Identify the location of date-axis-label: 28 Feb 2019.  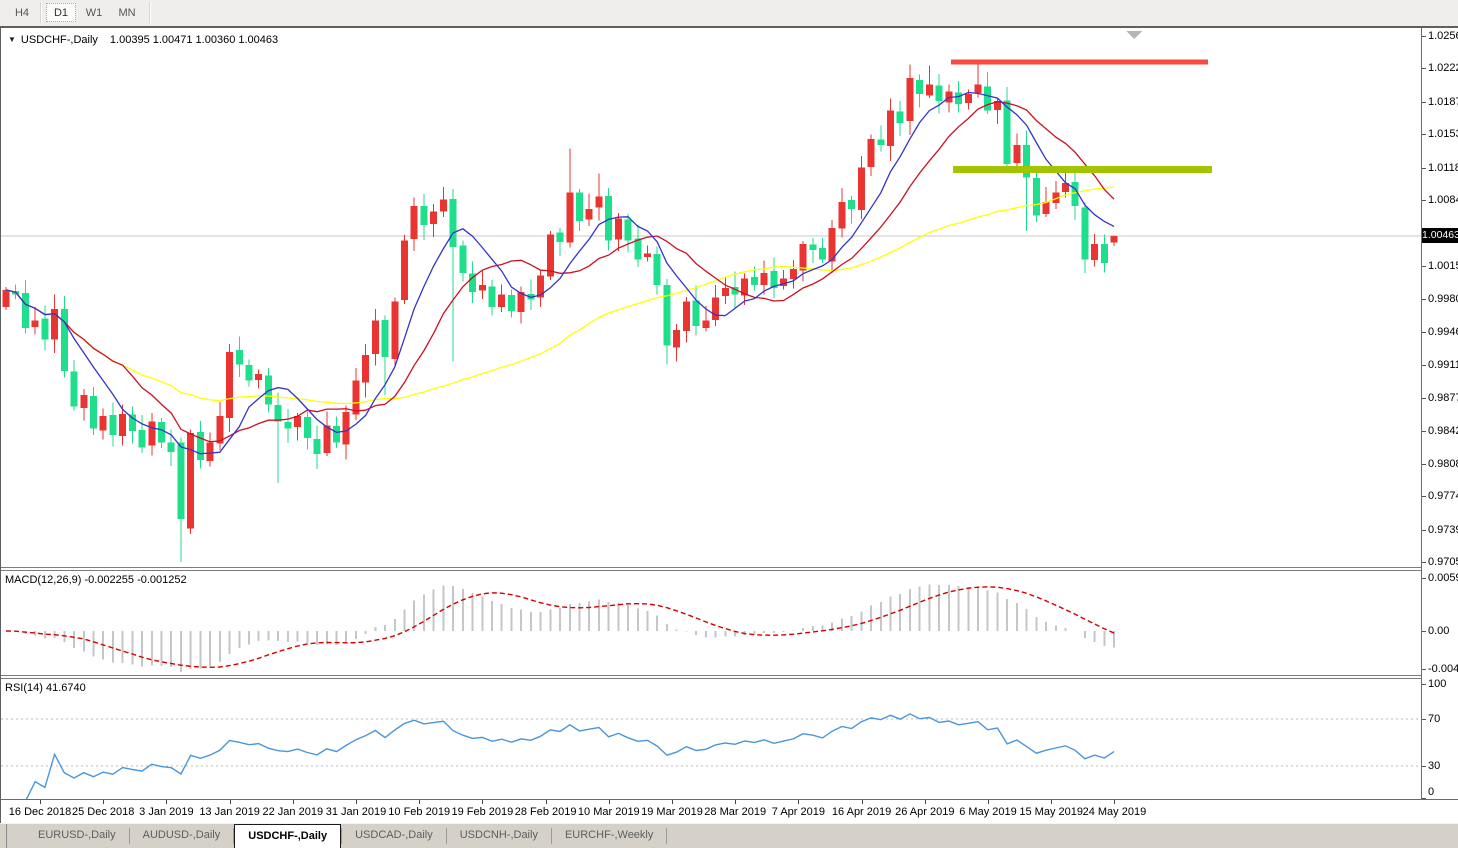
(545, 812).